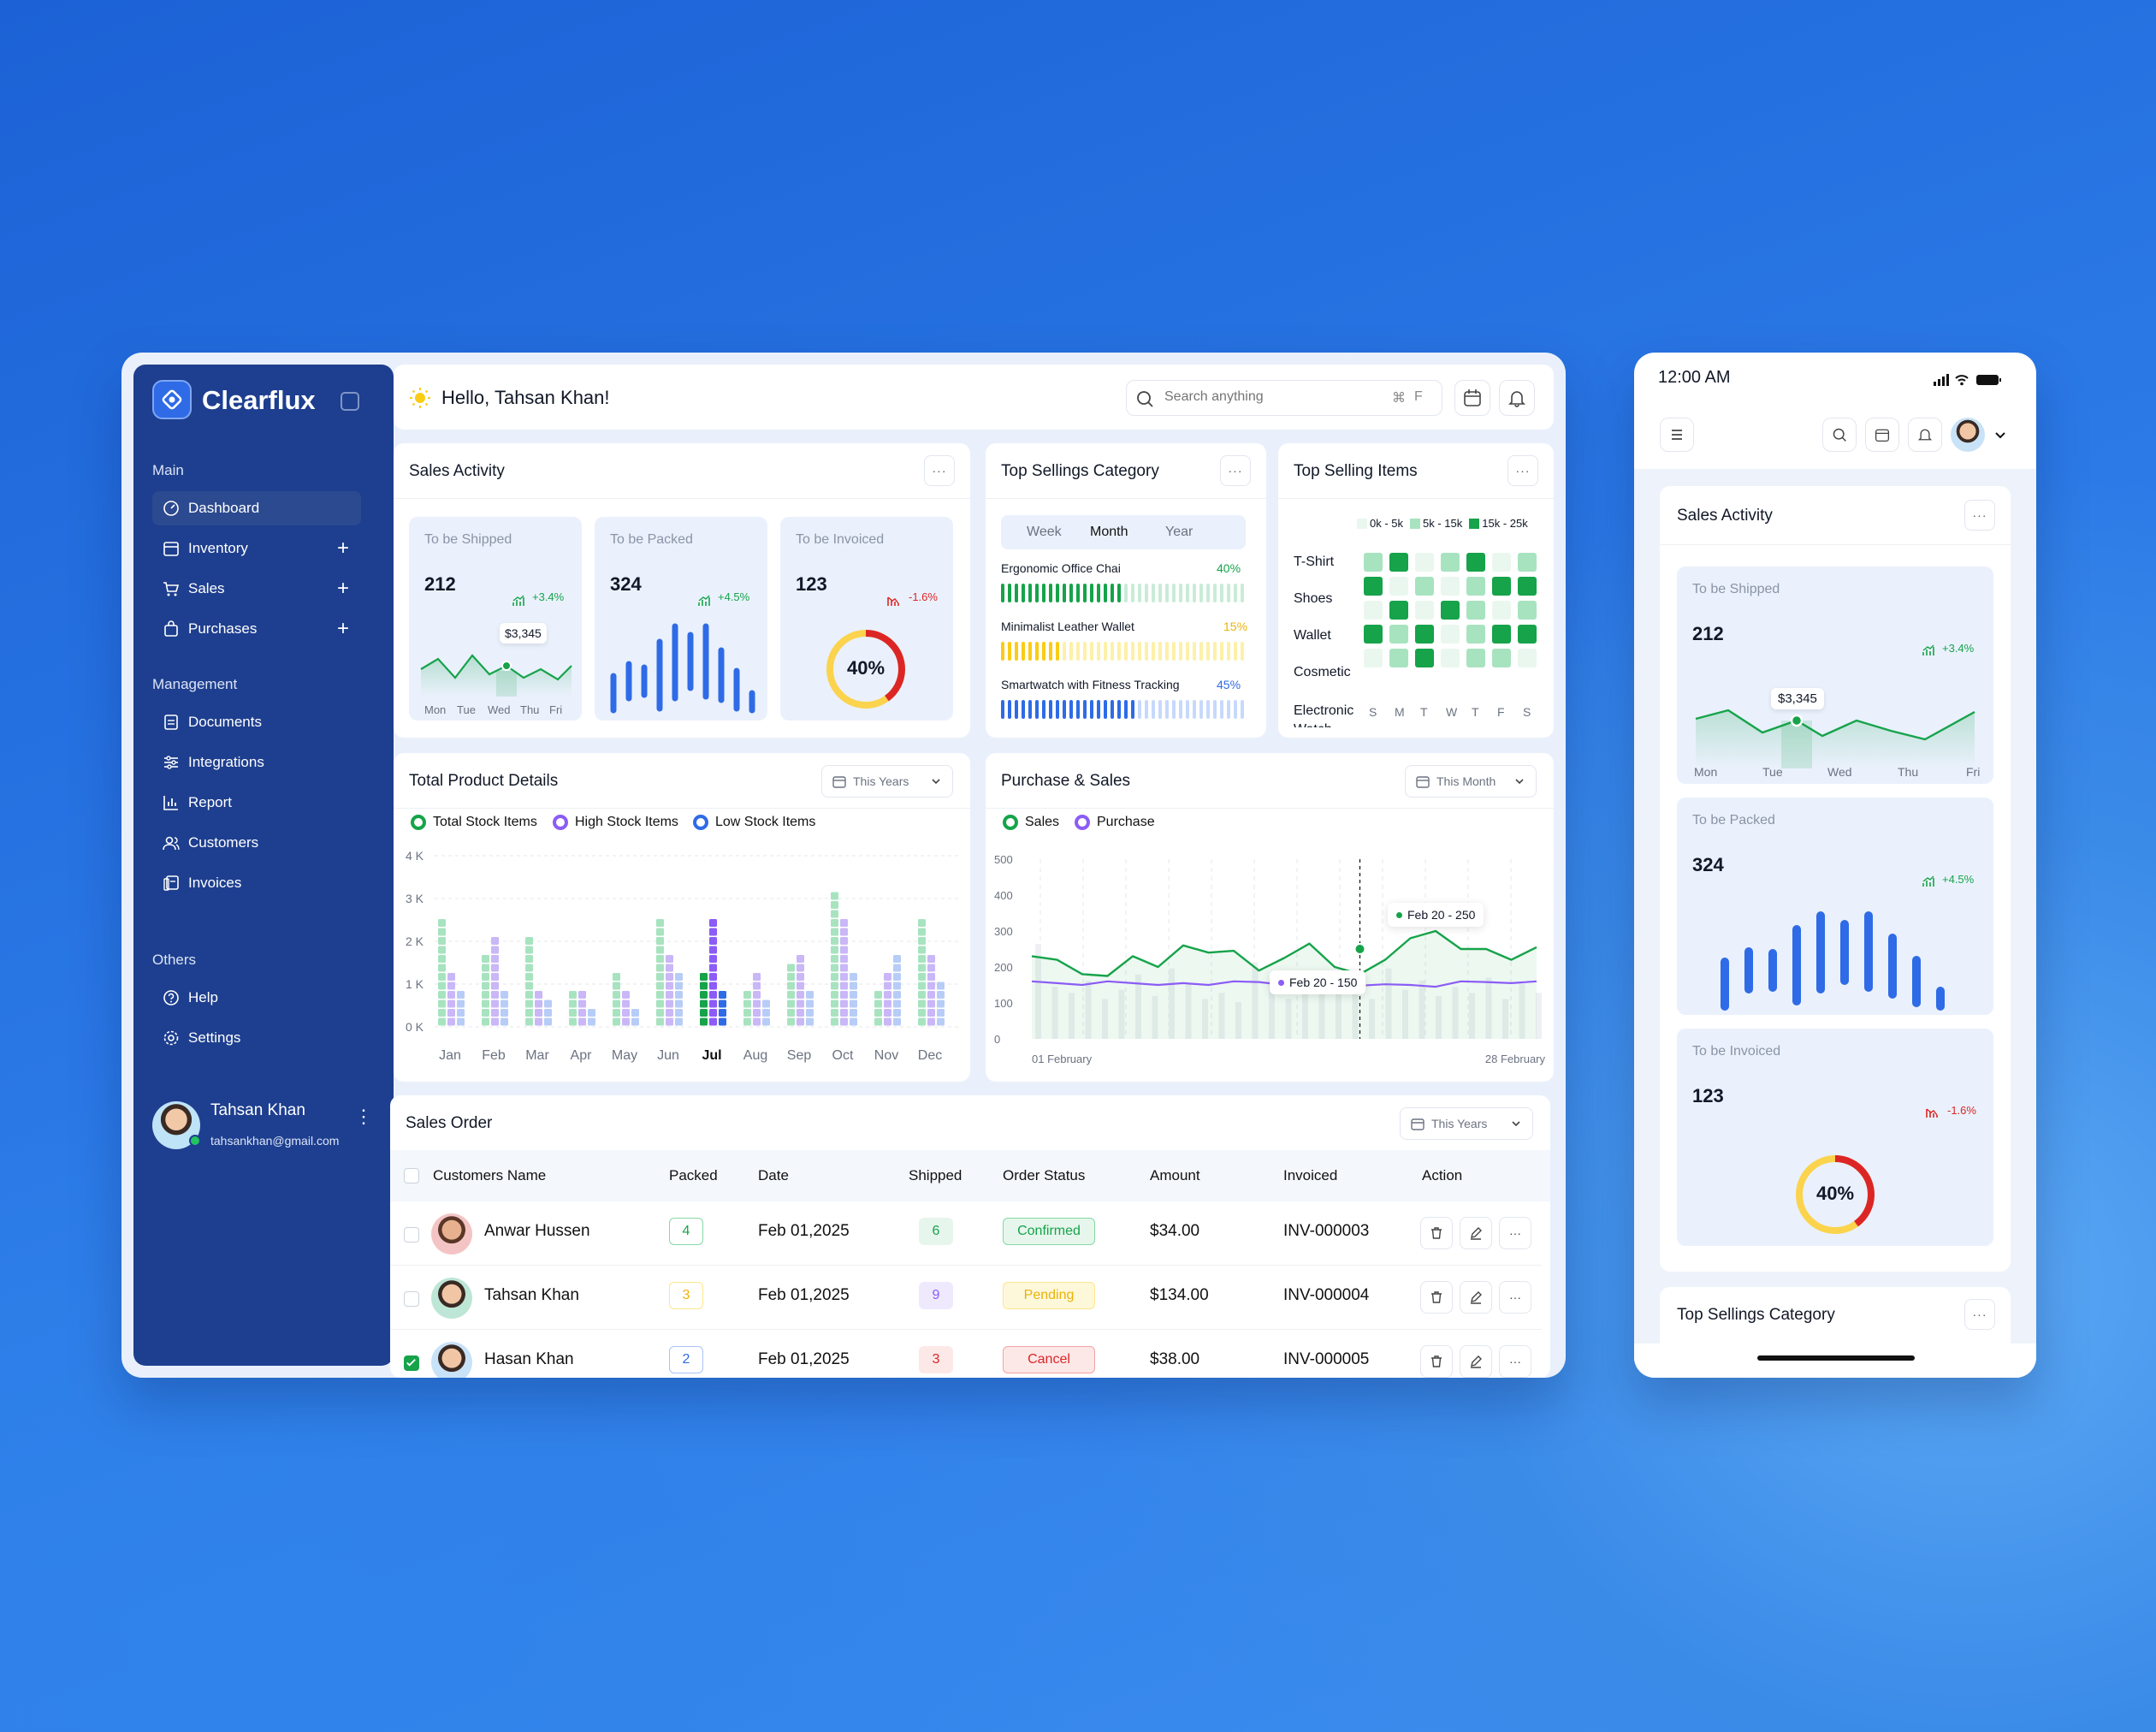 The width and height of the screenshot is (2156, 1732). I want to click on collapse-sidebar-icon, so click(350, 401).